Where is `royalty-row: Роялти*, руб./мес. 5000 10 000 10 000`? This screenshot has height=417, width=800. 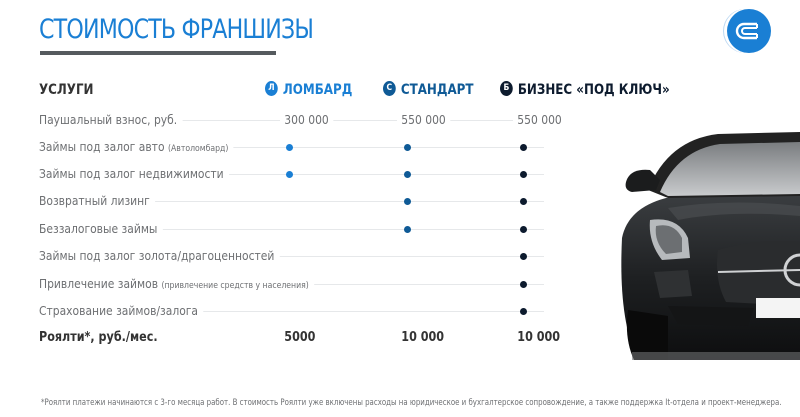
royalty-row: Роялти*, руб./мес. 5000 10 000 10 000 is located at coordinates (302, 338).